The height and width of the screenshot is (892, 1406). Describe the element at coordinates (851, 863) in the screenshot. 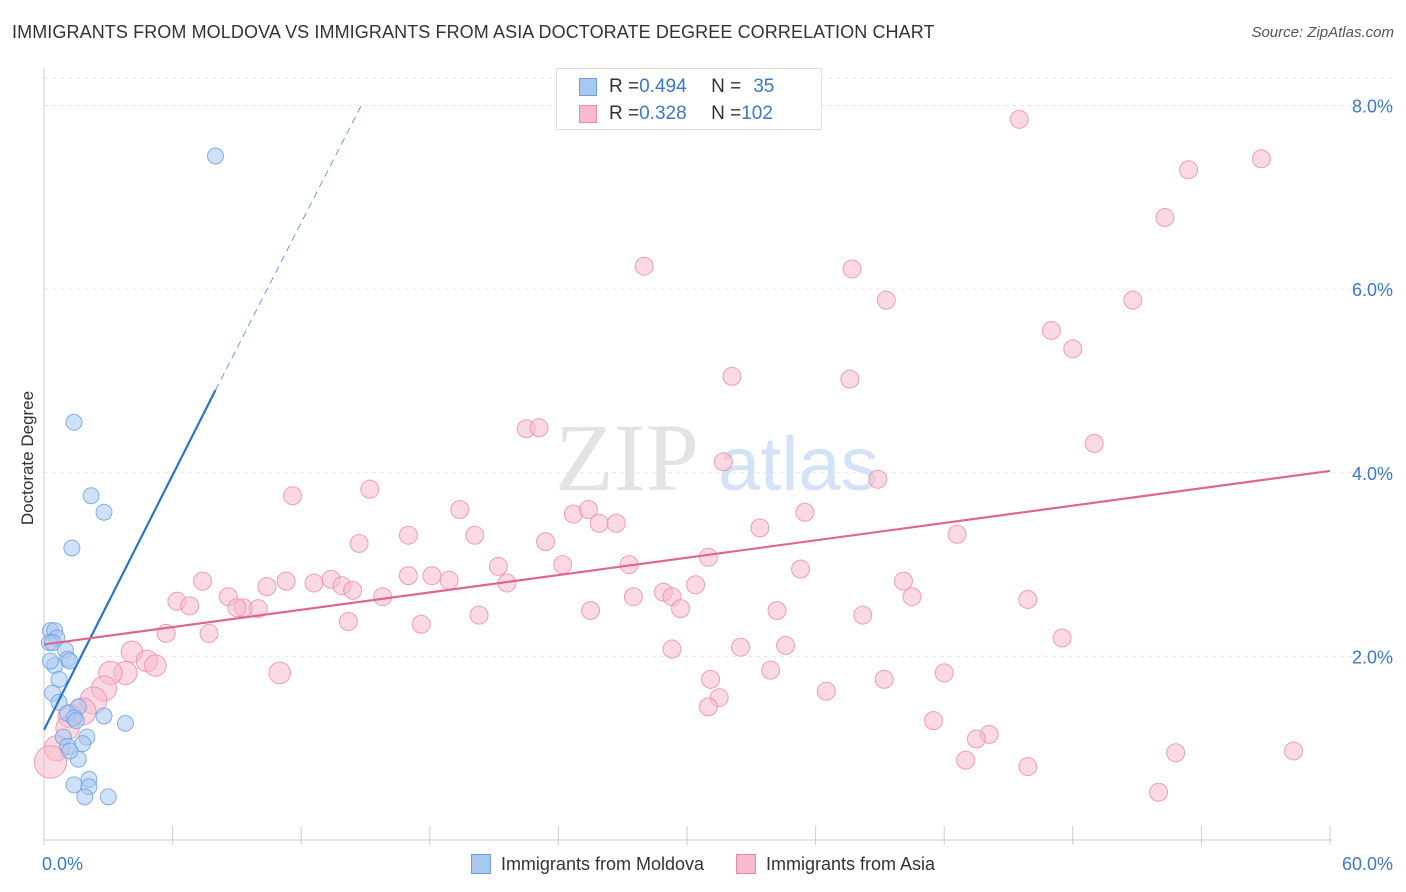

I see `legend-label-asia: Immigrants from Asia` at that location.